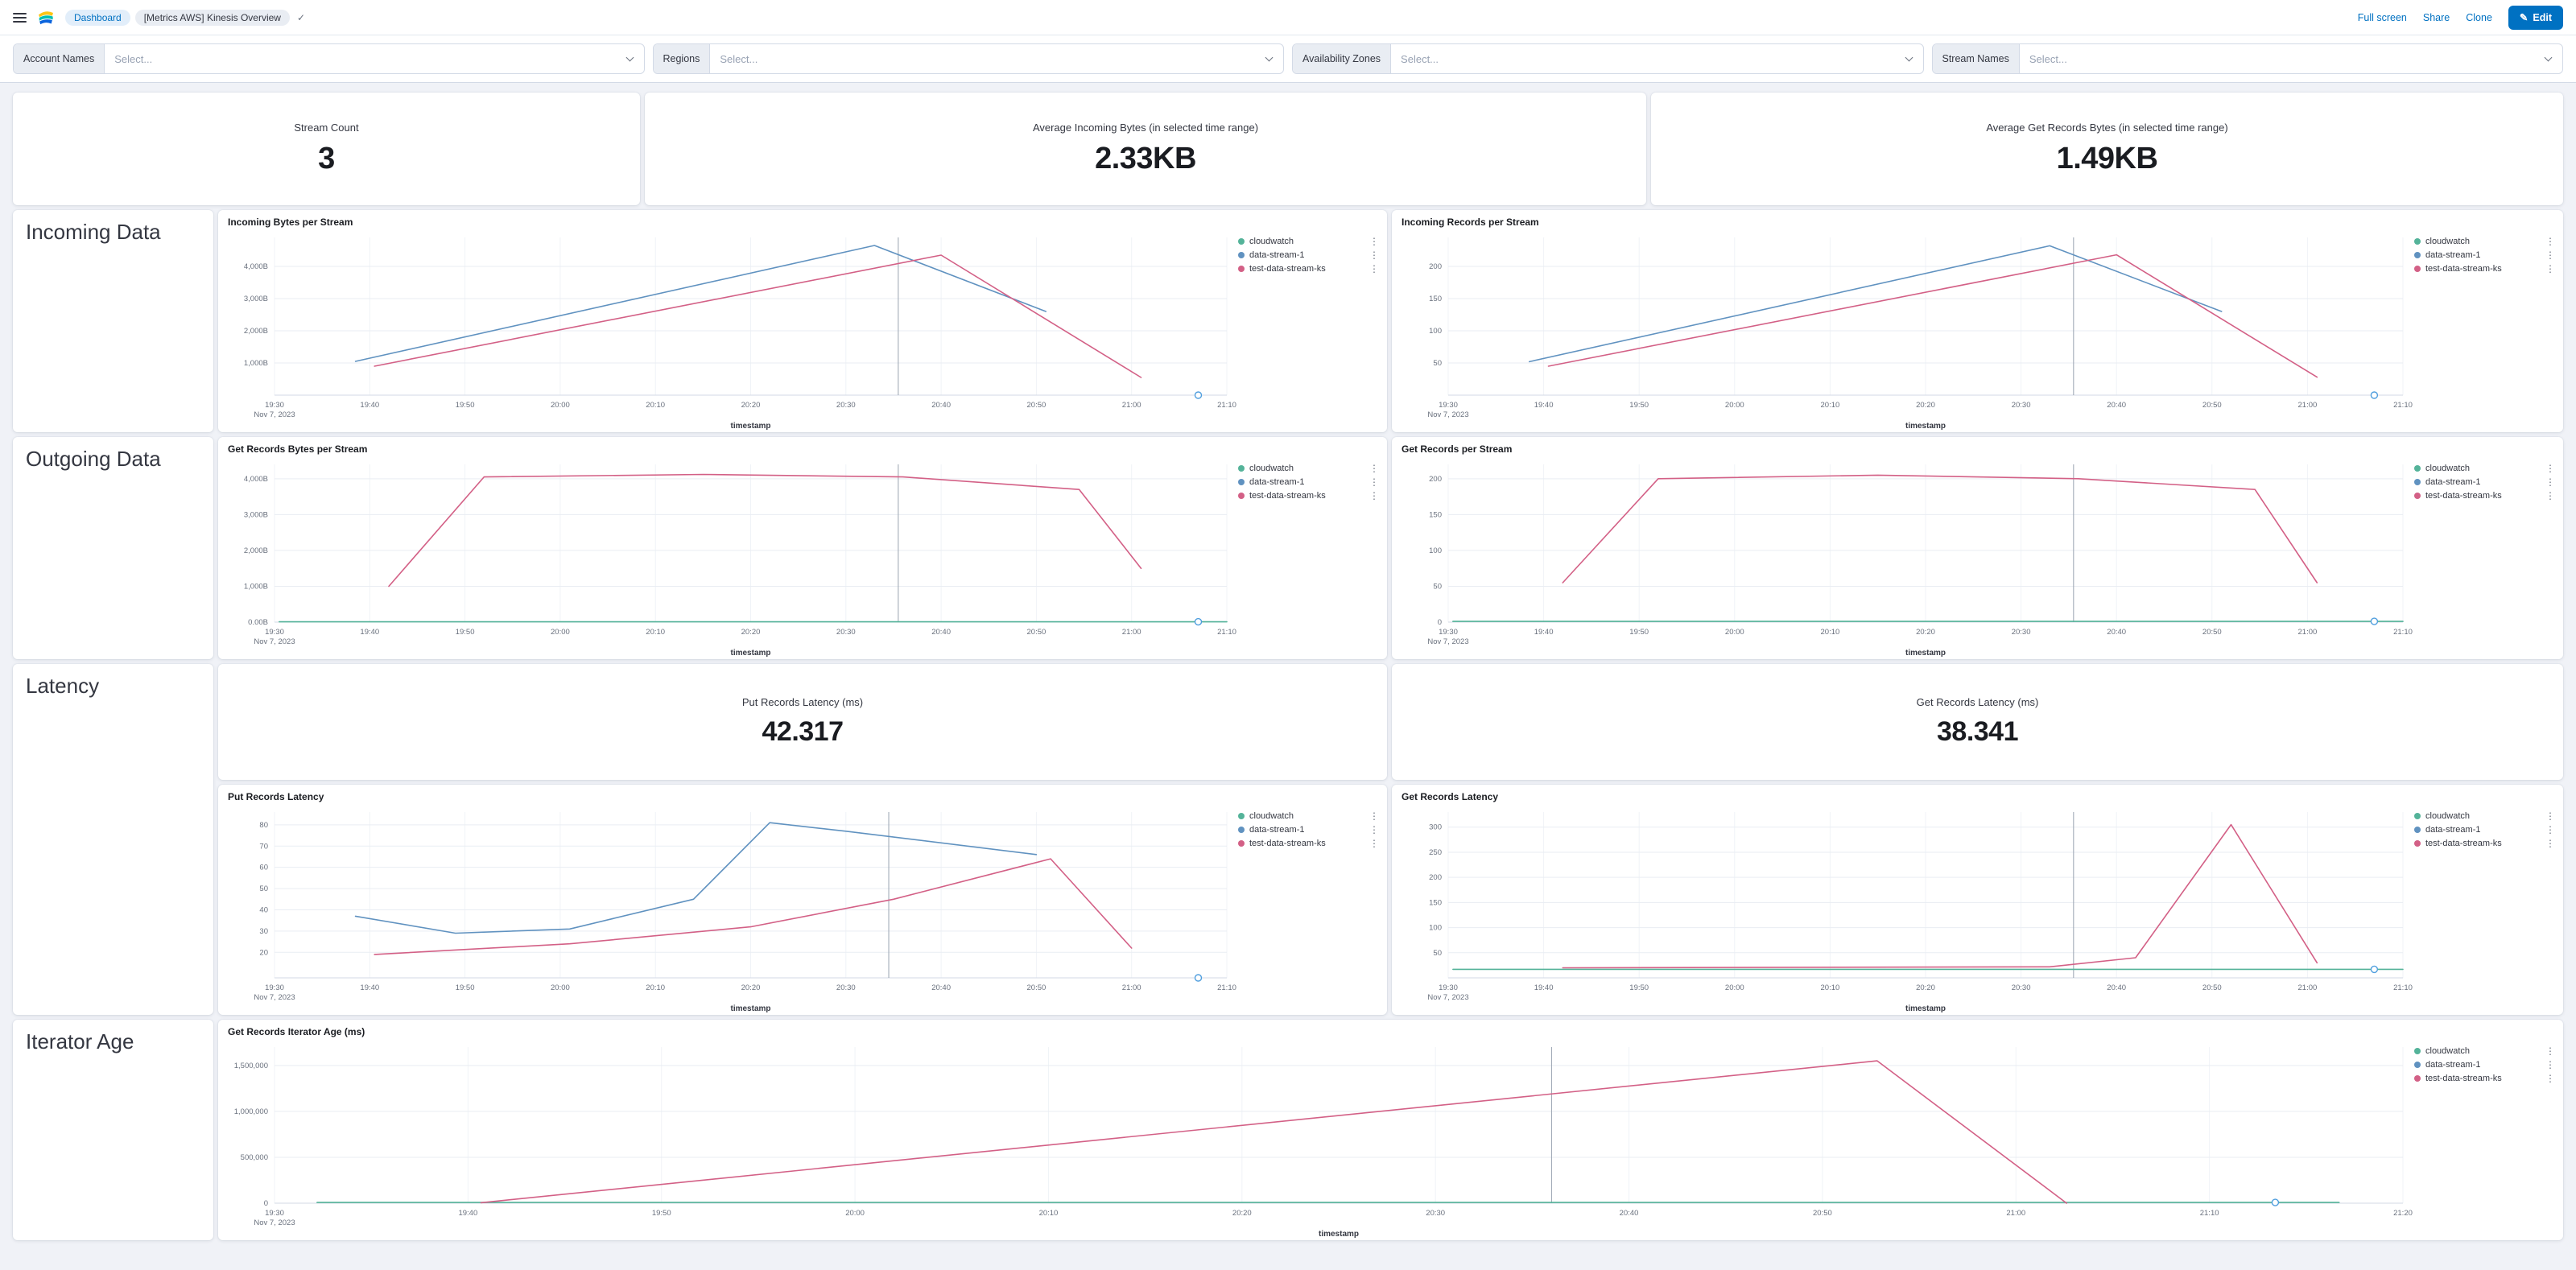 This screenshot has width=2576, height=1270. I want to click on svg-text: 250, so click(1435, 852).